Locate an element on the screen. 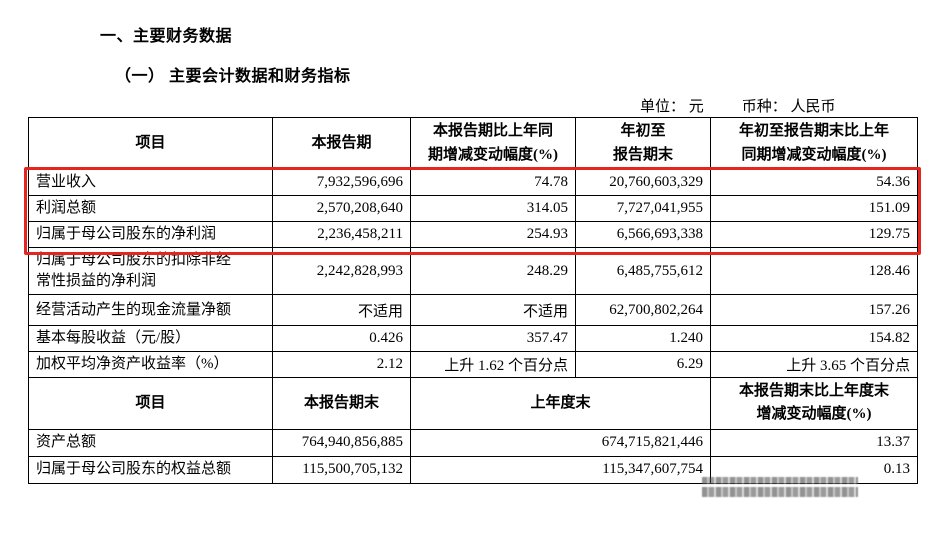 The height and width of the screenshot is (544, 945). item-cell: 经营活动产生的现金流量净额 is located at coordinates (150, 310).